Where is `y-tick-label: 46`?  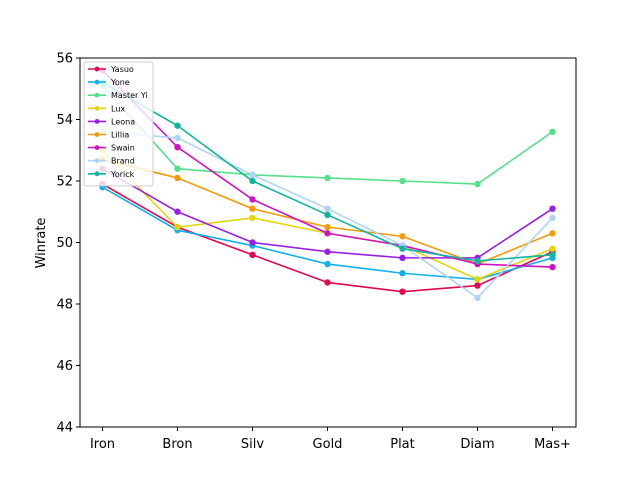 y-tick-label: 46 is located at coordinates (64, 366).